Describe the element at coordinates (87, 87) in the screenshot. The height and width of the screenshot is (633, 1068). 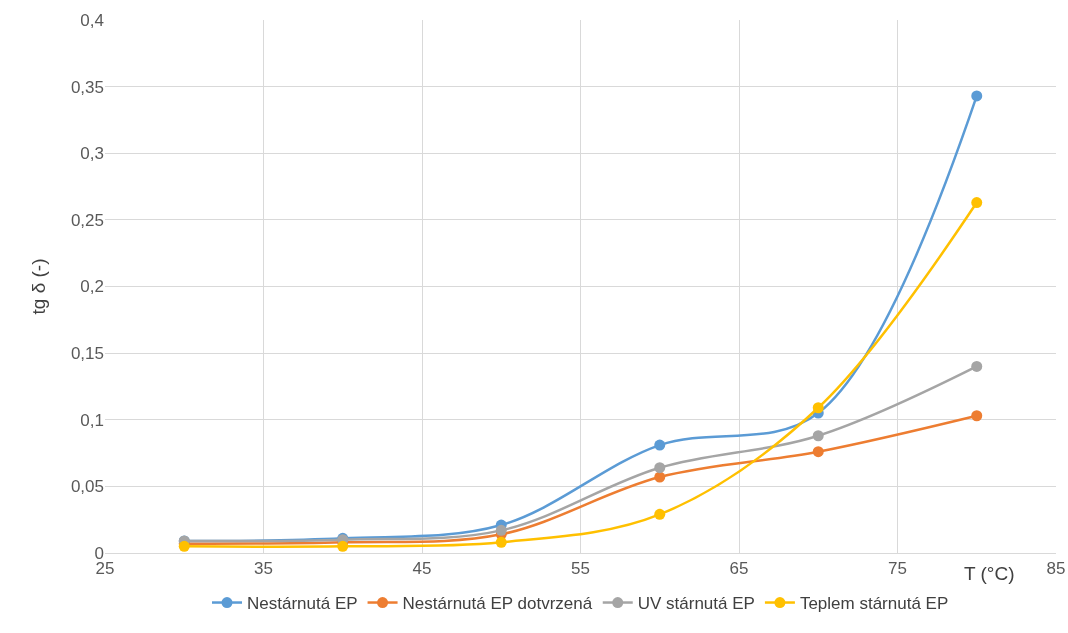
I see `y-tick-label: 0,35` at that location.